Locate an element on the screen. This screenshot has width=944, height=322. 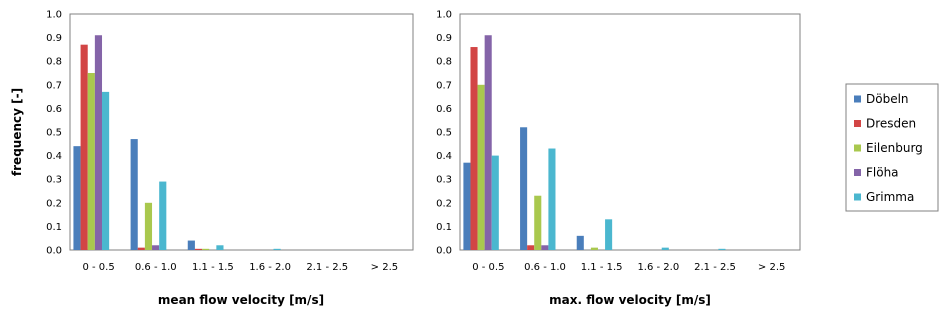
x-axis-title: mean flow velocity [m/s] is located at coordinates (241, 300).